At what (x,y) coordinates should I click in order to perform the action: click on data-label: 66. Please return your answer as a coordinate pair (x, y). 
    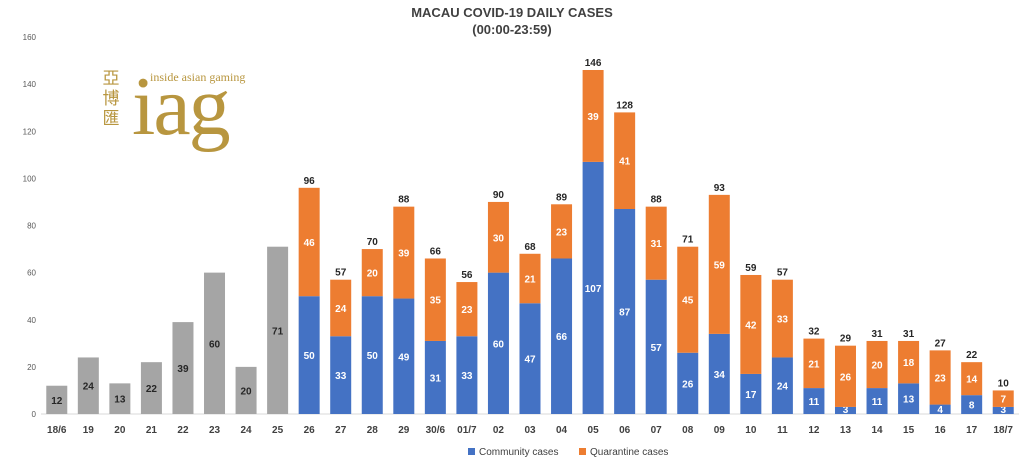
    Looking at the image, I should click on (562, 337).